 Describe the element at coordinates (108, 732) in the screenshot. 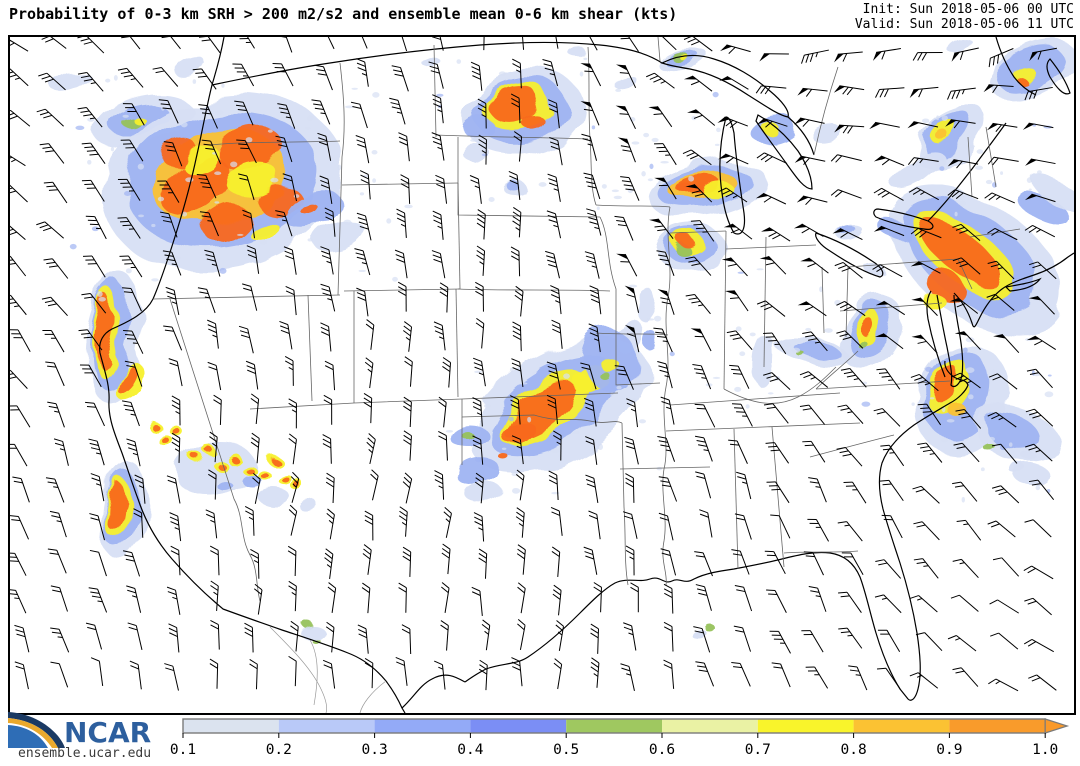

I see `logo-text: NCAR` at that location.